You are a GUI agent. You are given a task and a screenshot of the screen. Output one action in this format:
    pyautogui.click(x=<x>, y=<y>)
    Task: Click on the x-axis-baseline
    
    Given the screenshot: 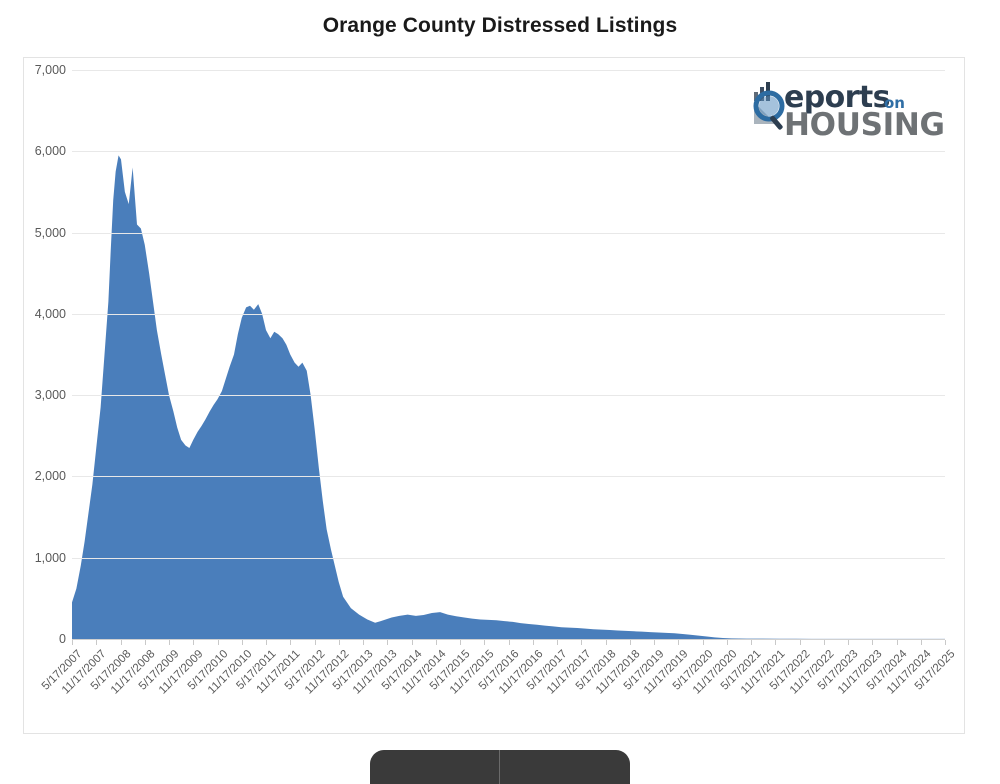 What is the action you would take?
    pyautogui.click(x=508, y=639)
    